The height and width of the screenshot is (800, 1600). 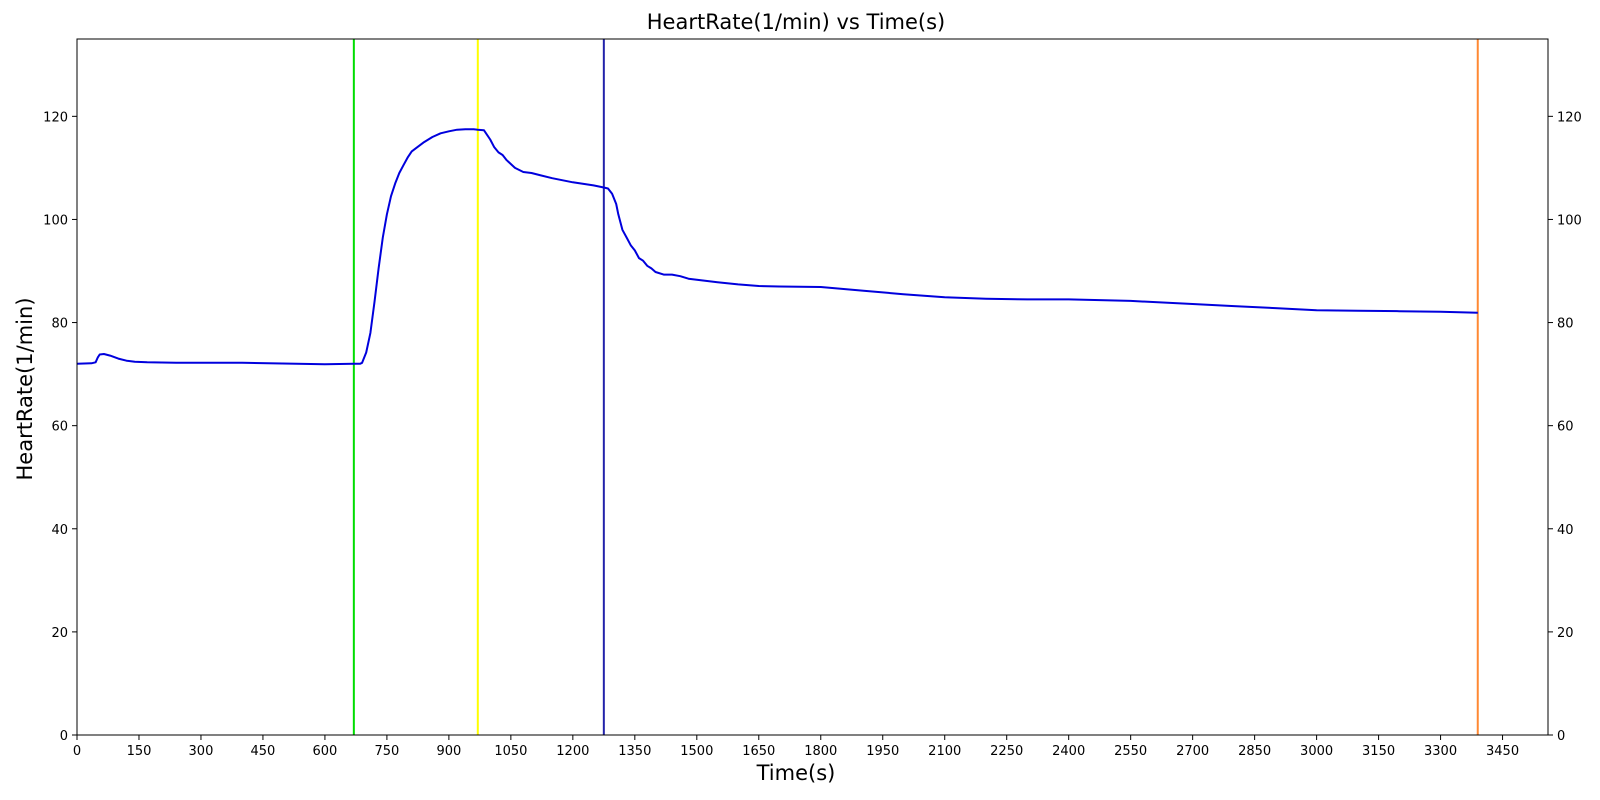 What do you see at coordinates (1569, 117) in the screenshot?
I see `y-tick-label-right: 120` at bounding box center [1569, 117].